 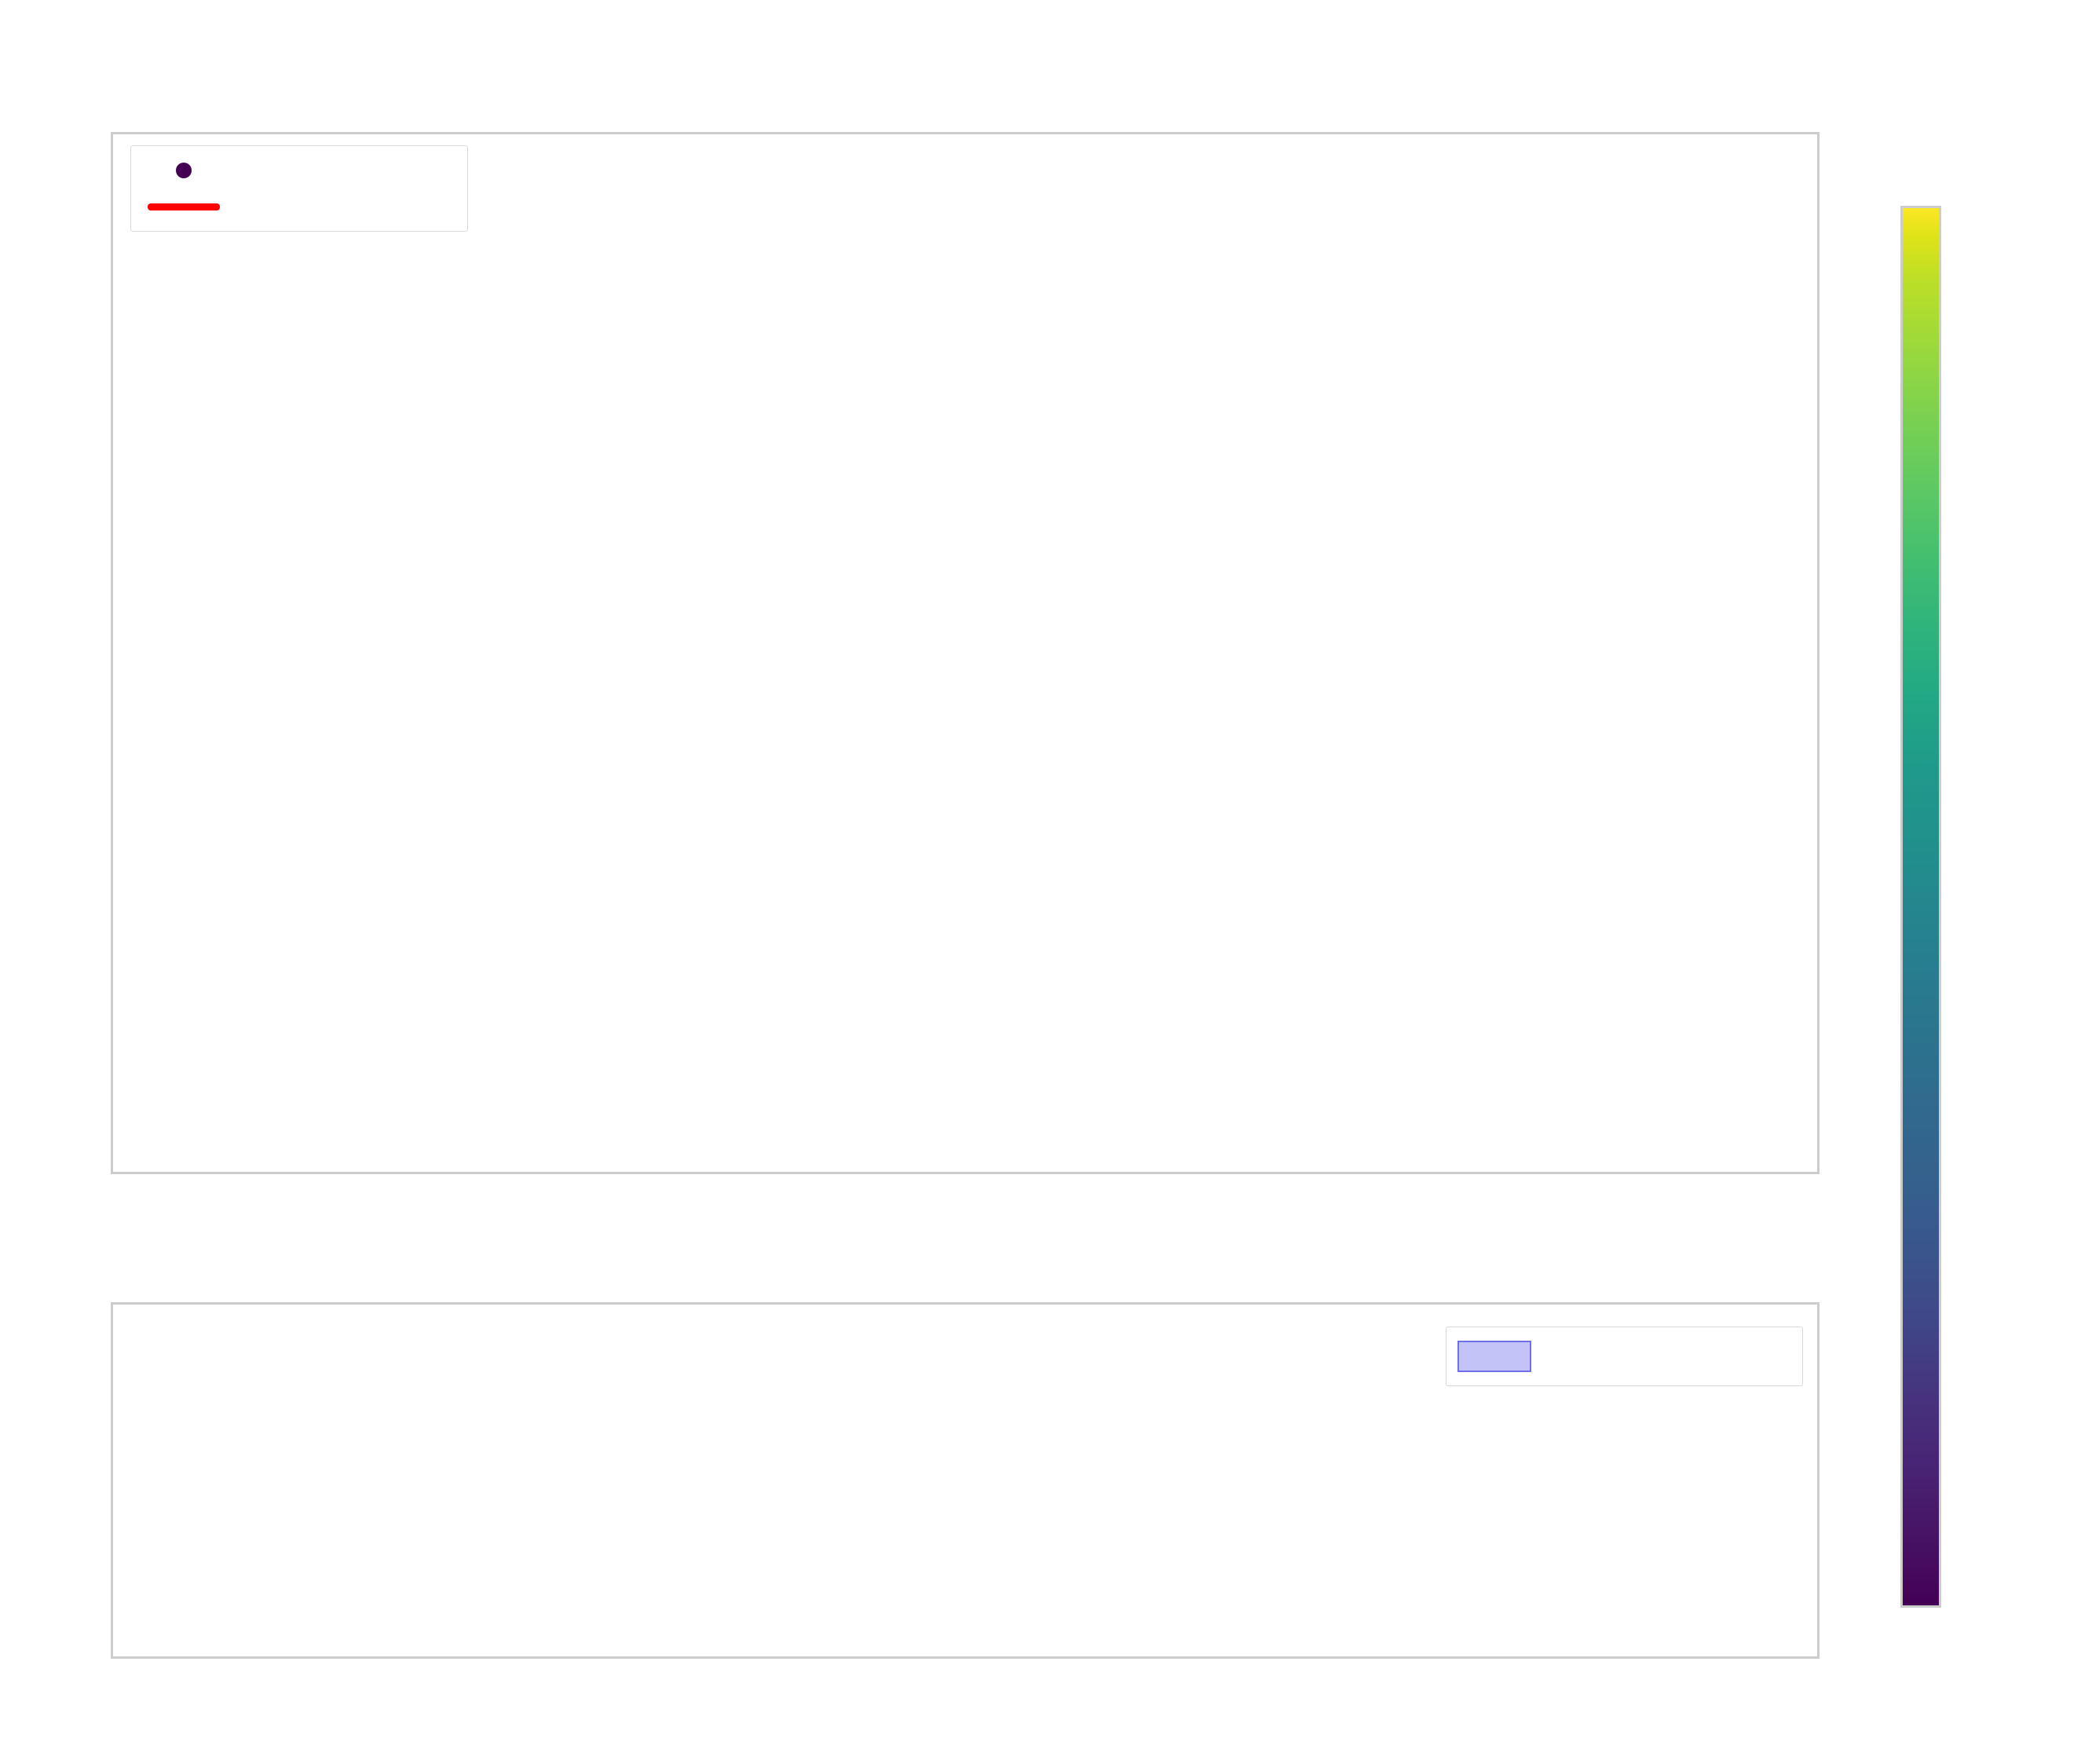 What do you see at coordinates (184, 171) in the screenshot?
I see `scatter-marker-icon` at bounding box center [184, 171].